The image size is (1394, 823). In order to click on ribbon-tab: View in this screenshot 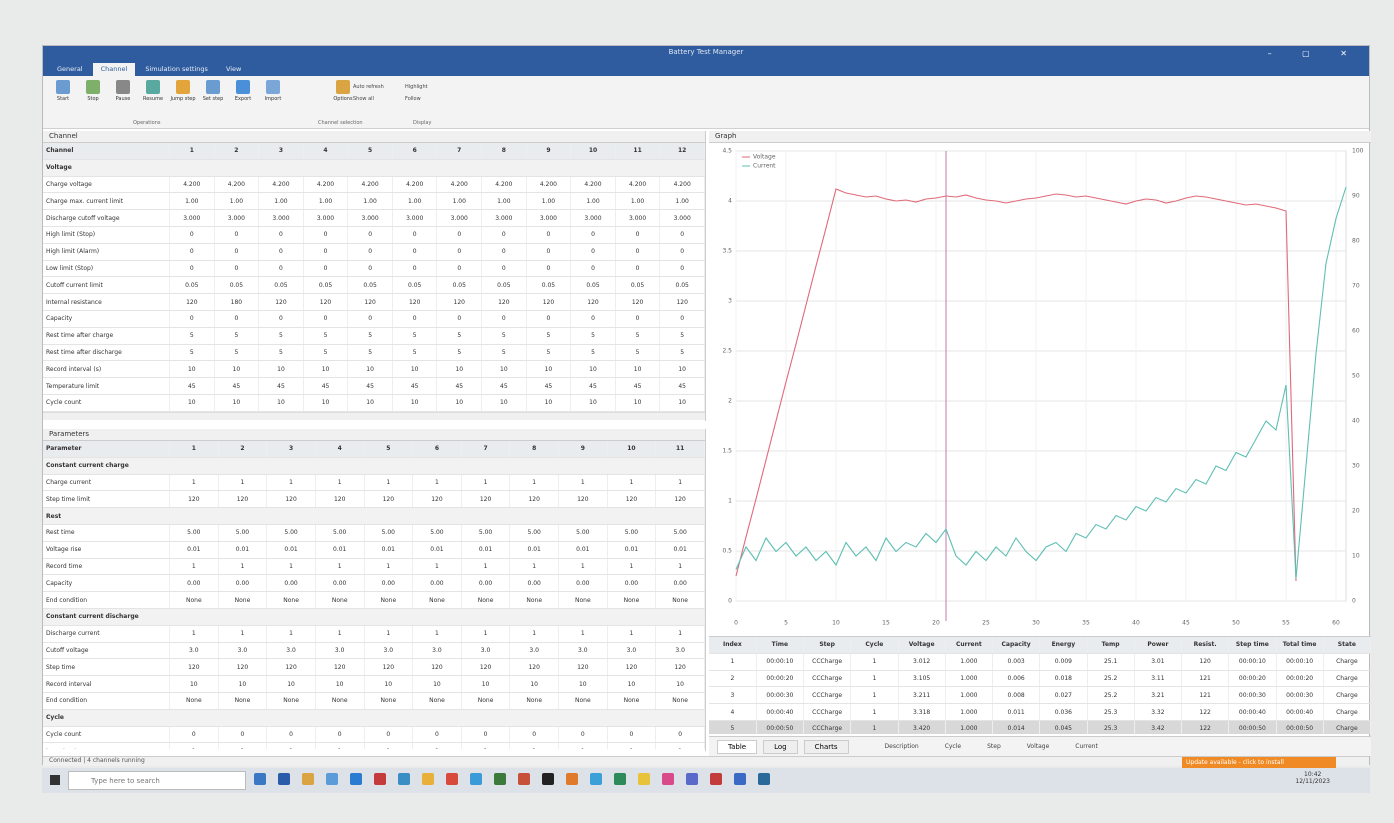, I will do `click(233, 69)`.